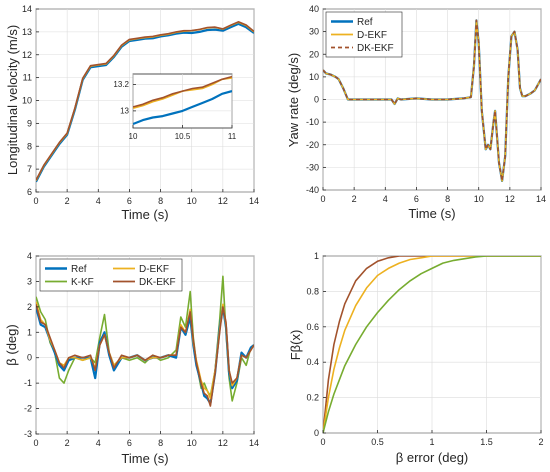  What do you see at coordinates (82, 282) in the screenshot?
I see `legend-label-kkf: K-KF` at bounding box center [82, 282].